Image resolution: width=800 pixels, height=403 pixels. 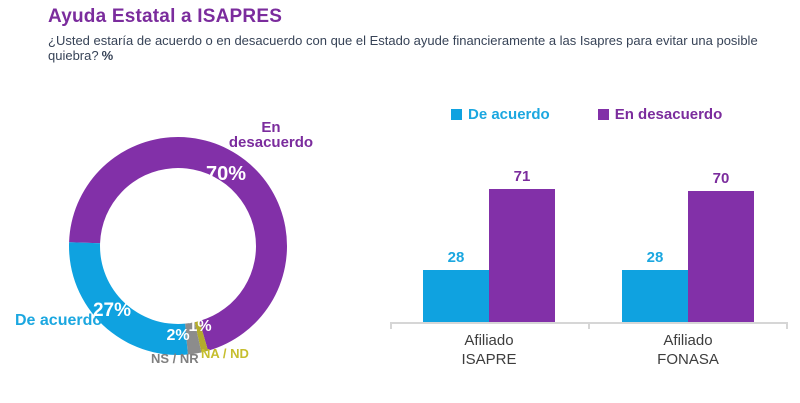 What do you see at coordinates (178, 335) in the screenshot?
I see `donut-pct-ns-nr: 2%` at bounding box center [178, 335].